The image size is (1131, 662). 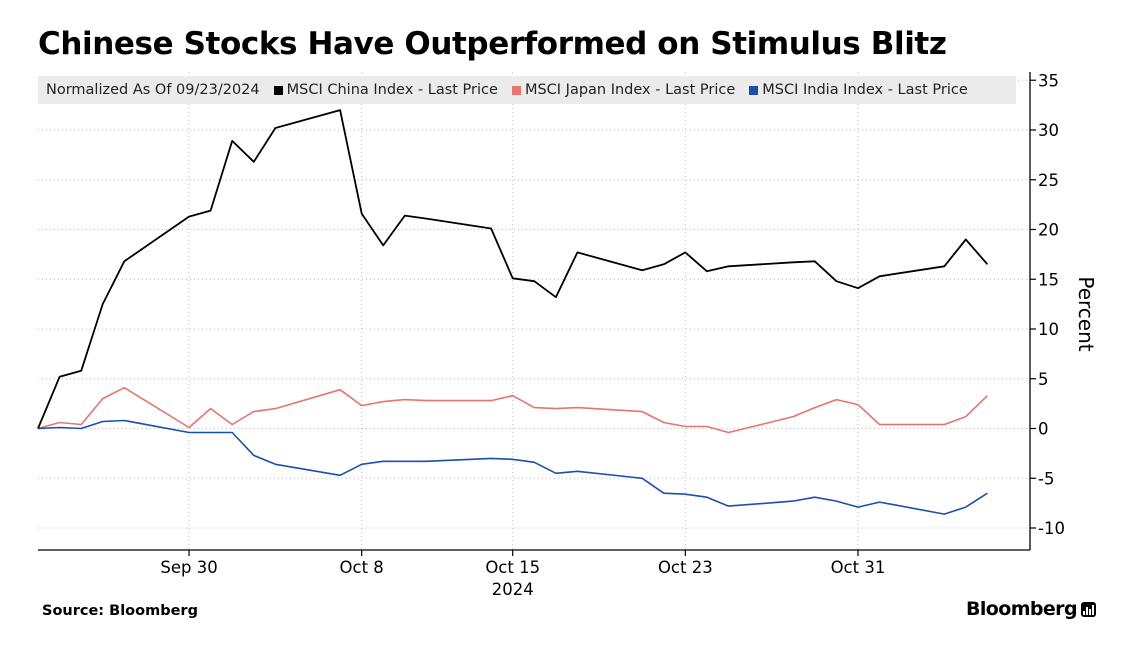 What do you see at coordinates (1048, 130) in the screenshot?
I see `y-tick-label: 30` at bounding box center [1048, 130].